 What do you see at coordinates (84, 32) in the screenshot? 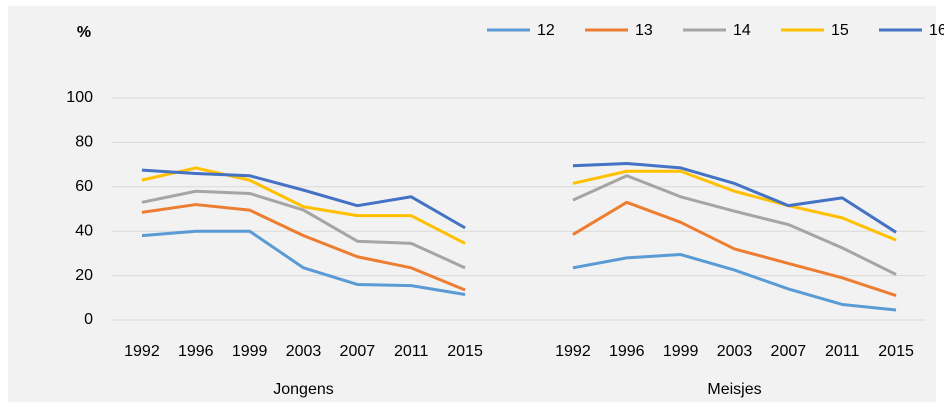
I see `y-axis-label: %` at bounding box center [84, 32].